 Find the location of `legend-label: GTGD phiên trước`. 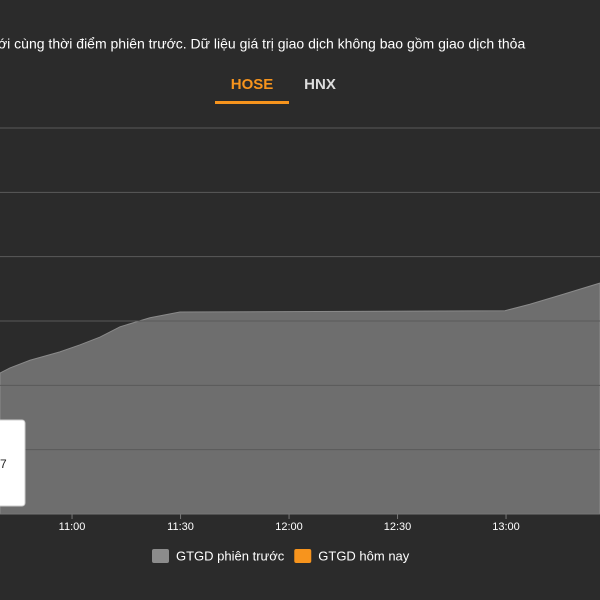

legend-label: GTGD phiên trước is located at coordinates (230, 555).